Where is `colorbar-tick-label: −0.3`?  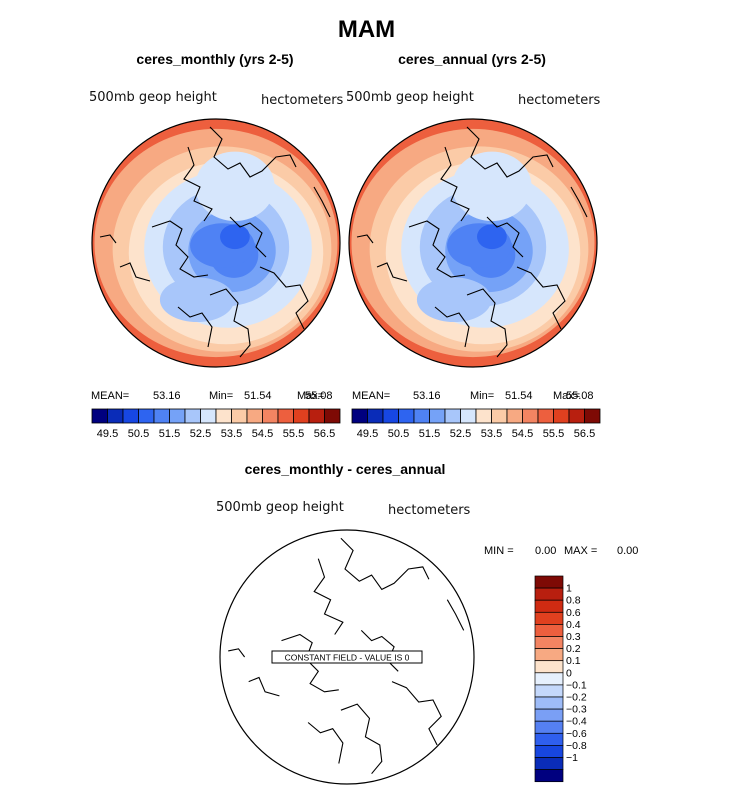 colorbar-tick-label: −0.3 is located at coordinates (576, 710).